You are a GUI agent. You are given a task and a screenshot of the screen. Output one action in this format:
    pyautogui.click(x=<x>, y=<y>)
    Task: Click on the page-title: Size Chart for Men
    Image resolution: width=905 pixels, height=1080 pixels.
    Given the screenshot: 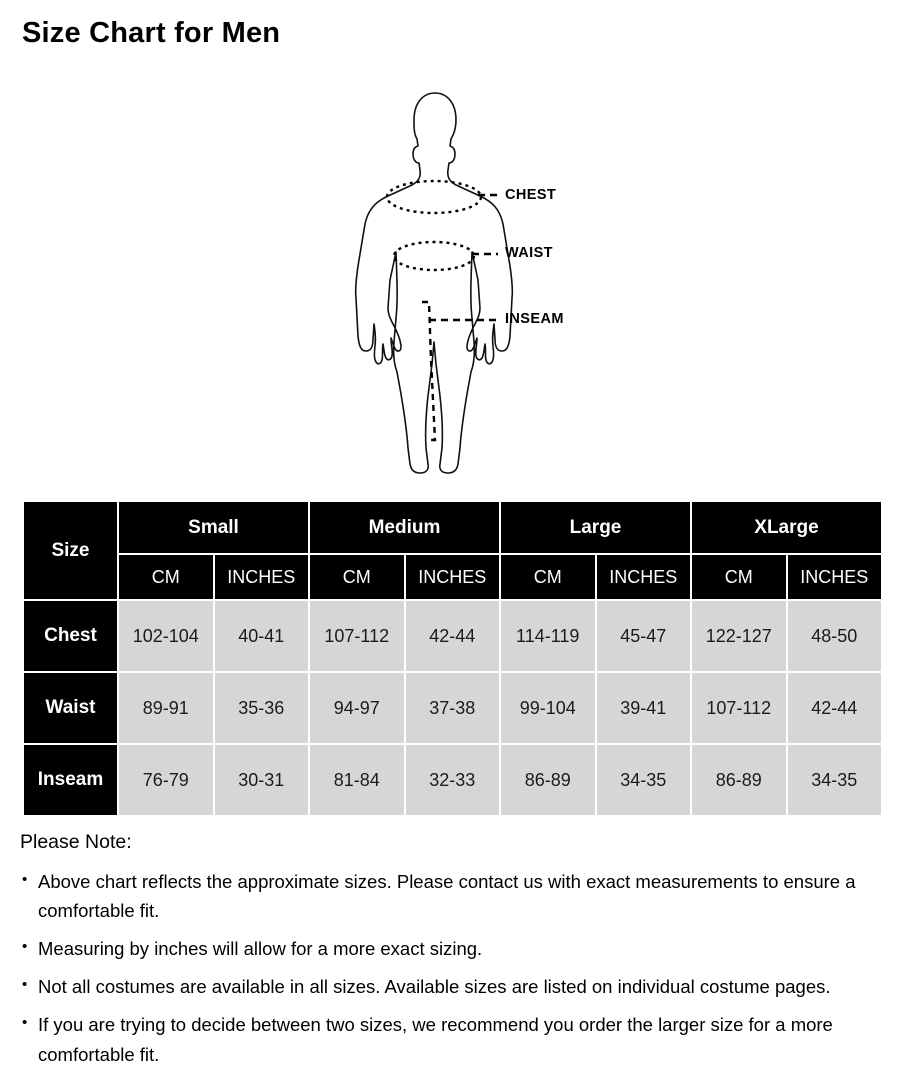 What is the action you would take?
    pyautogui.click(x=151, y=33)
    